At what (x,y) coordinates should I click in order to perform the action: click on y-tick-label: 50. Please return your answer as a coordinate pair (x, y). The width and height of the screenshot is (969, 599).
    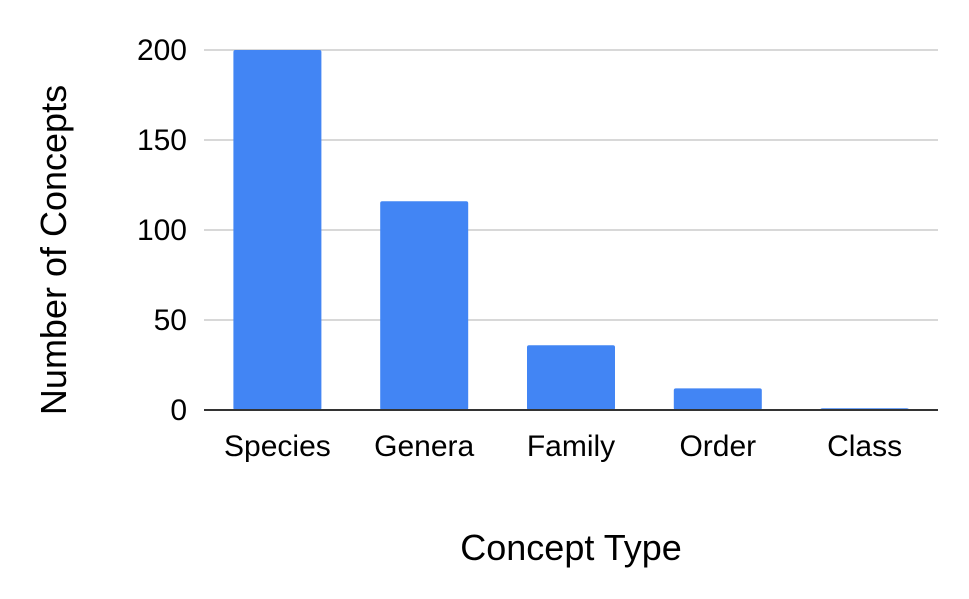
    Looking at the image, I should click on (170, 320).